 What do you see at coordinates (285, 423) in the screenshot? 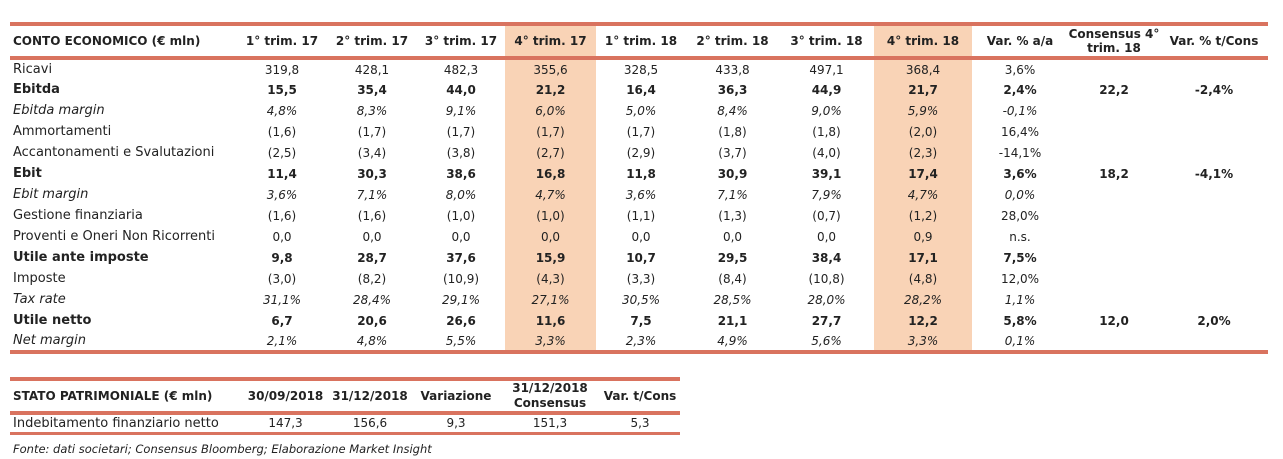
I see `cell: 147,3` at bounding box center [285, 423].